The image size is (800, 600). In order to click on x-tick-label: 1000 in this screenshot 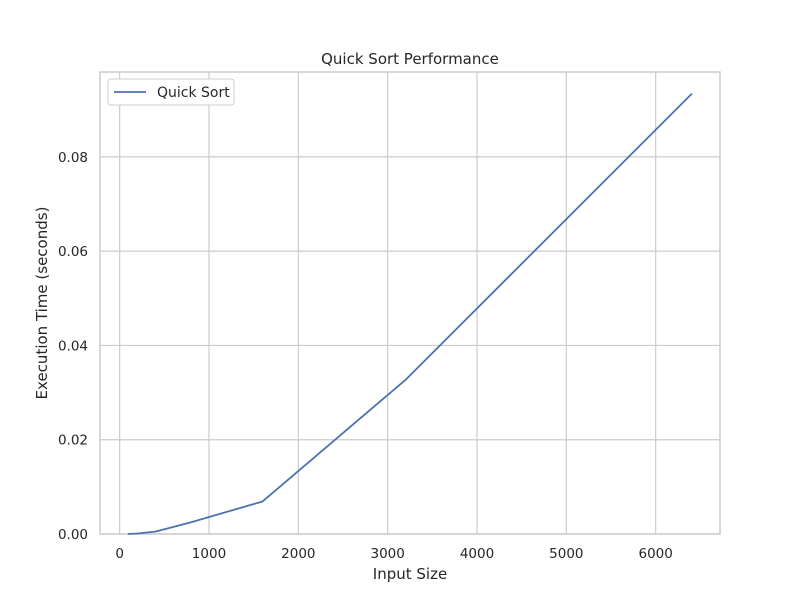, I will do `click(209, 554)`.